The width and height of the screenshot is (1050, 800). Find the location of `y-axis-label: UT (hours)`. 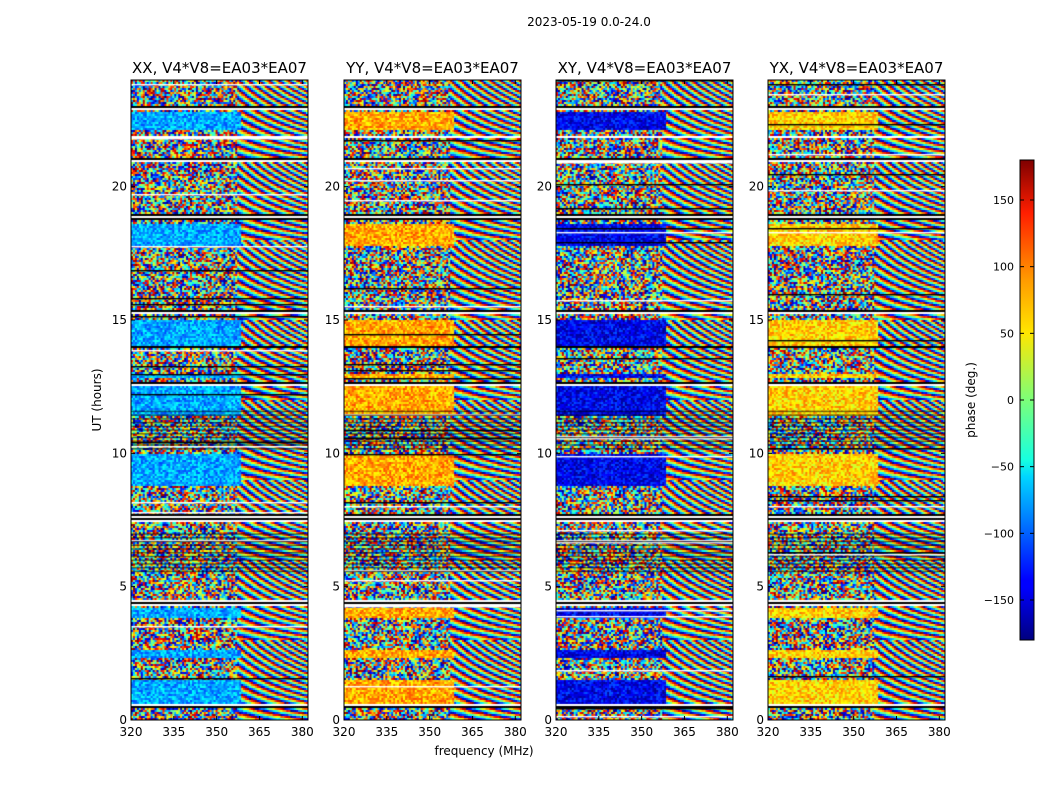

y-axis-label: UT (hours) is located at coordinates (97, 399).